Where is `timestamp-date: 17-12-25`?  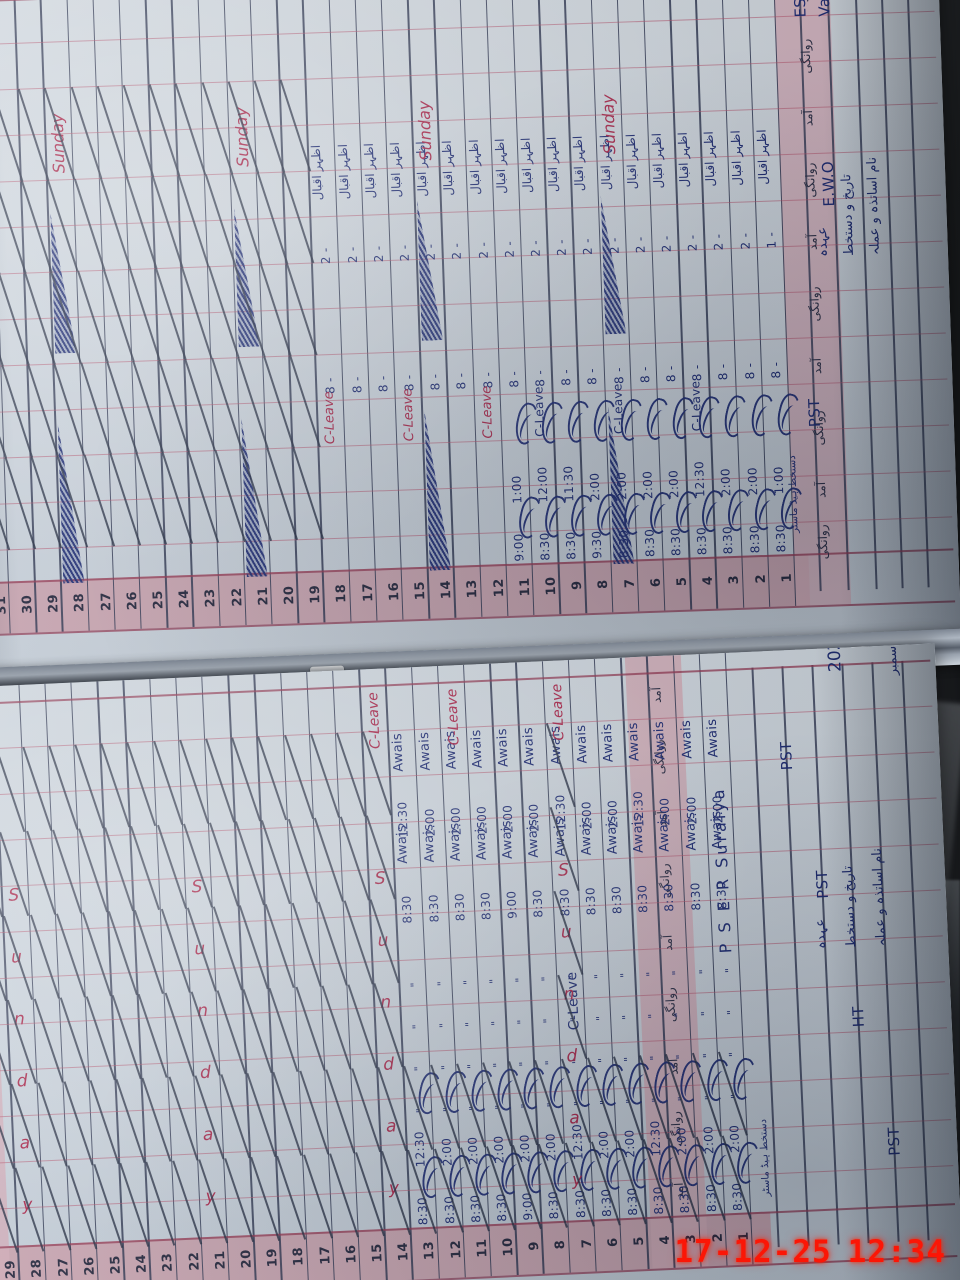 timestamp-date: 17-12-25 is located at coordinates (753, 1252).